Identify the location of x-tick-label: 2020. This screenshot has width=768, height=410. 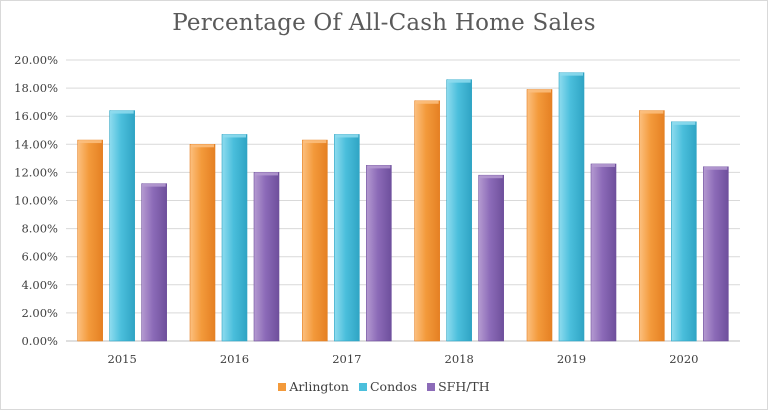
(683, 359).